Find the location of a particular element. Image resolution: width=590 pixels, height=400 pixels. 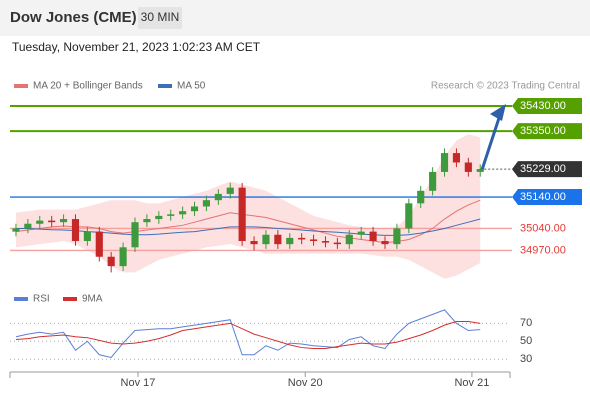

x-tick-label: Nov 21 is located at coordinates (471, 383).